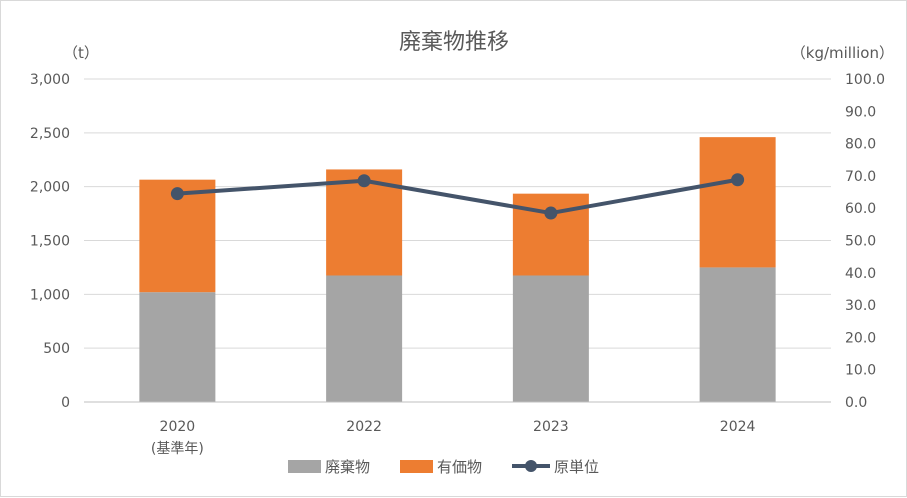  Describe the element at coordinates (860, 145) in the screenshot. I see `right-tick-label: 80.0` at that location.